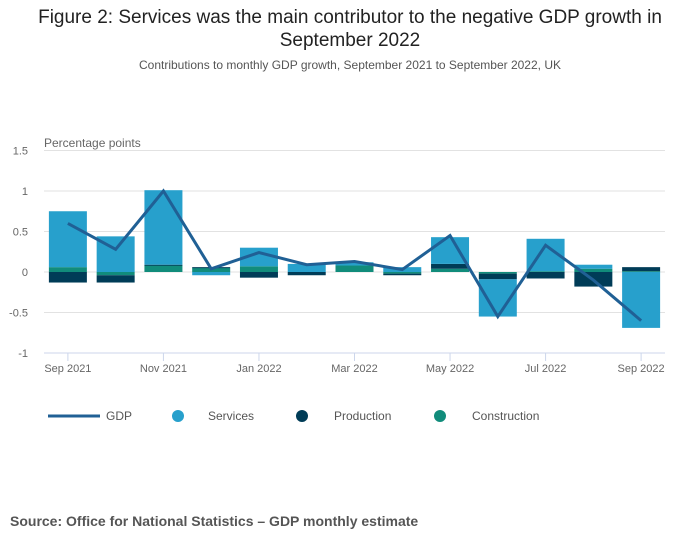 This screenshot has width=700, height=549. I want to click on y-axis-label: Percentage points, so click(92, 143).